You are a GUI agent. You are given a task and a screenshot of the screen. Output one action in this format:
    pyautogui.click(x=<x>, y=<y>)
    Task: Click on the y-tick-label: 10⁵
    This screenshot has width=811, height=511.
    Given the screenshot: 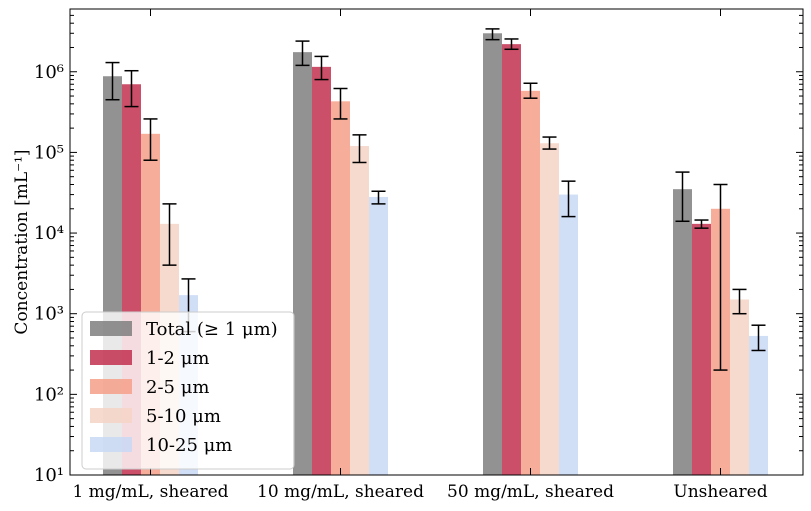 What is the action you would take?
    pyautogui.click(x=49, y=152)
    